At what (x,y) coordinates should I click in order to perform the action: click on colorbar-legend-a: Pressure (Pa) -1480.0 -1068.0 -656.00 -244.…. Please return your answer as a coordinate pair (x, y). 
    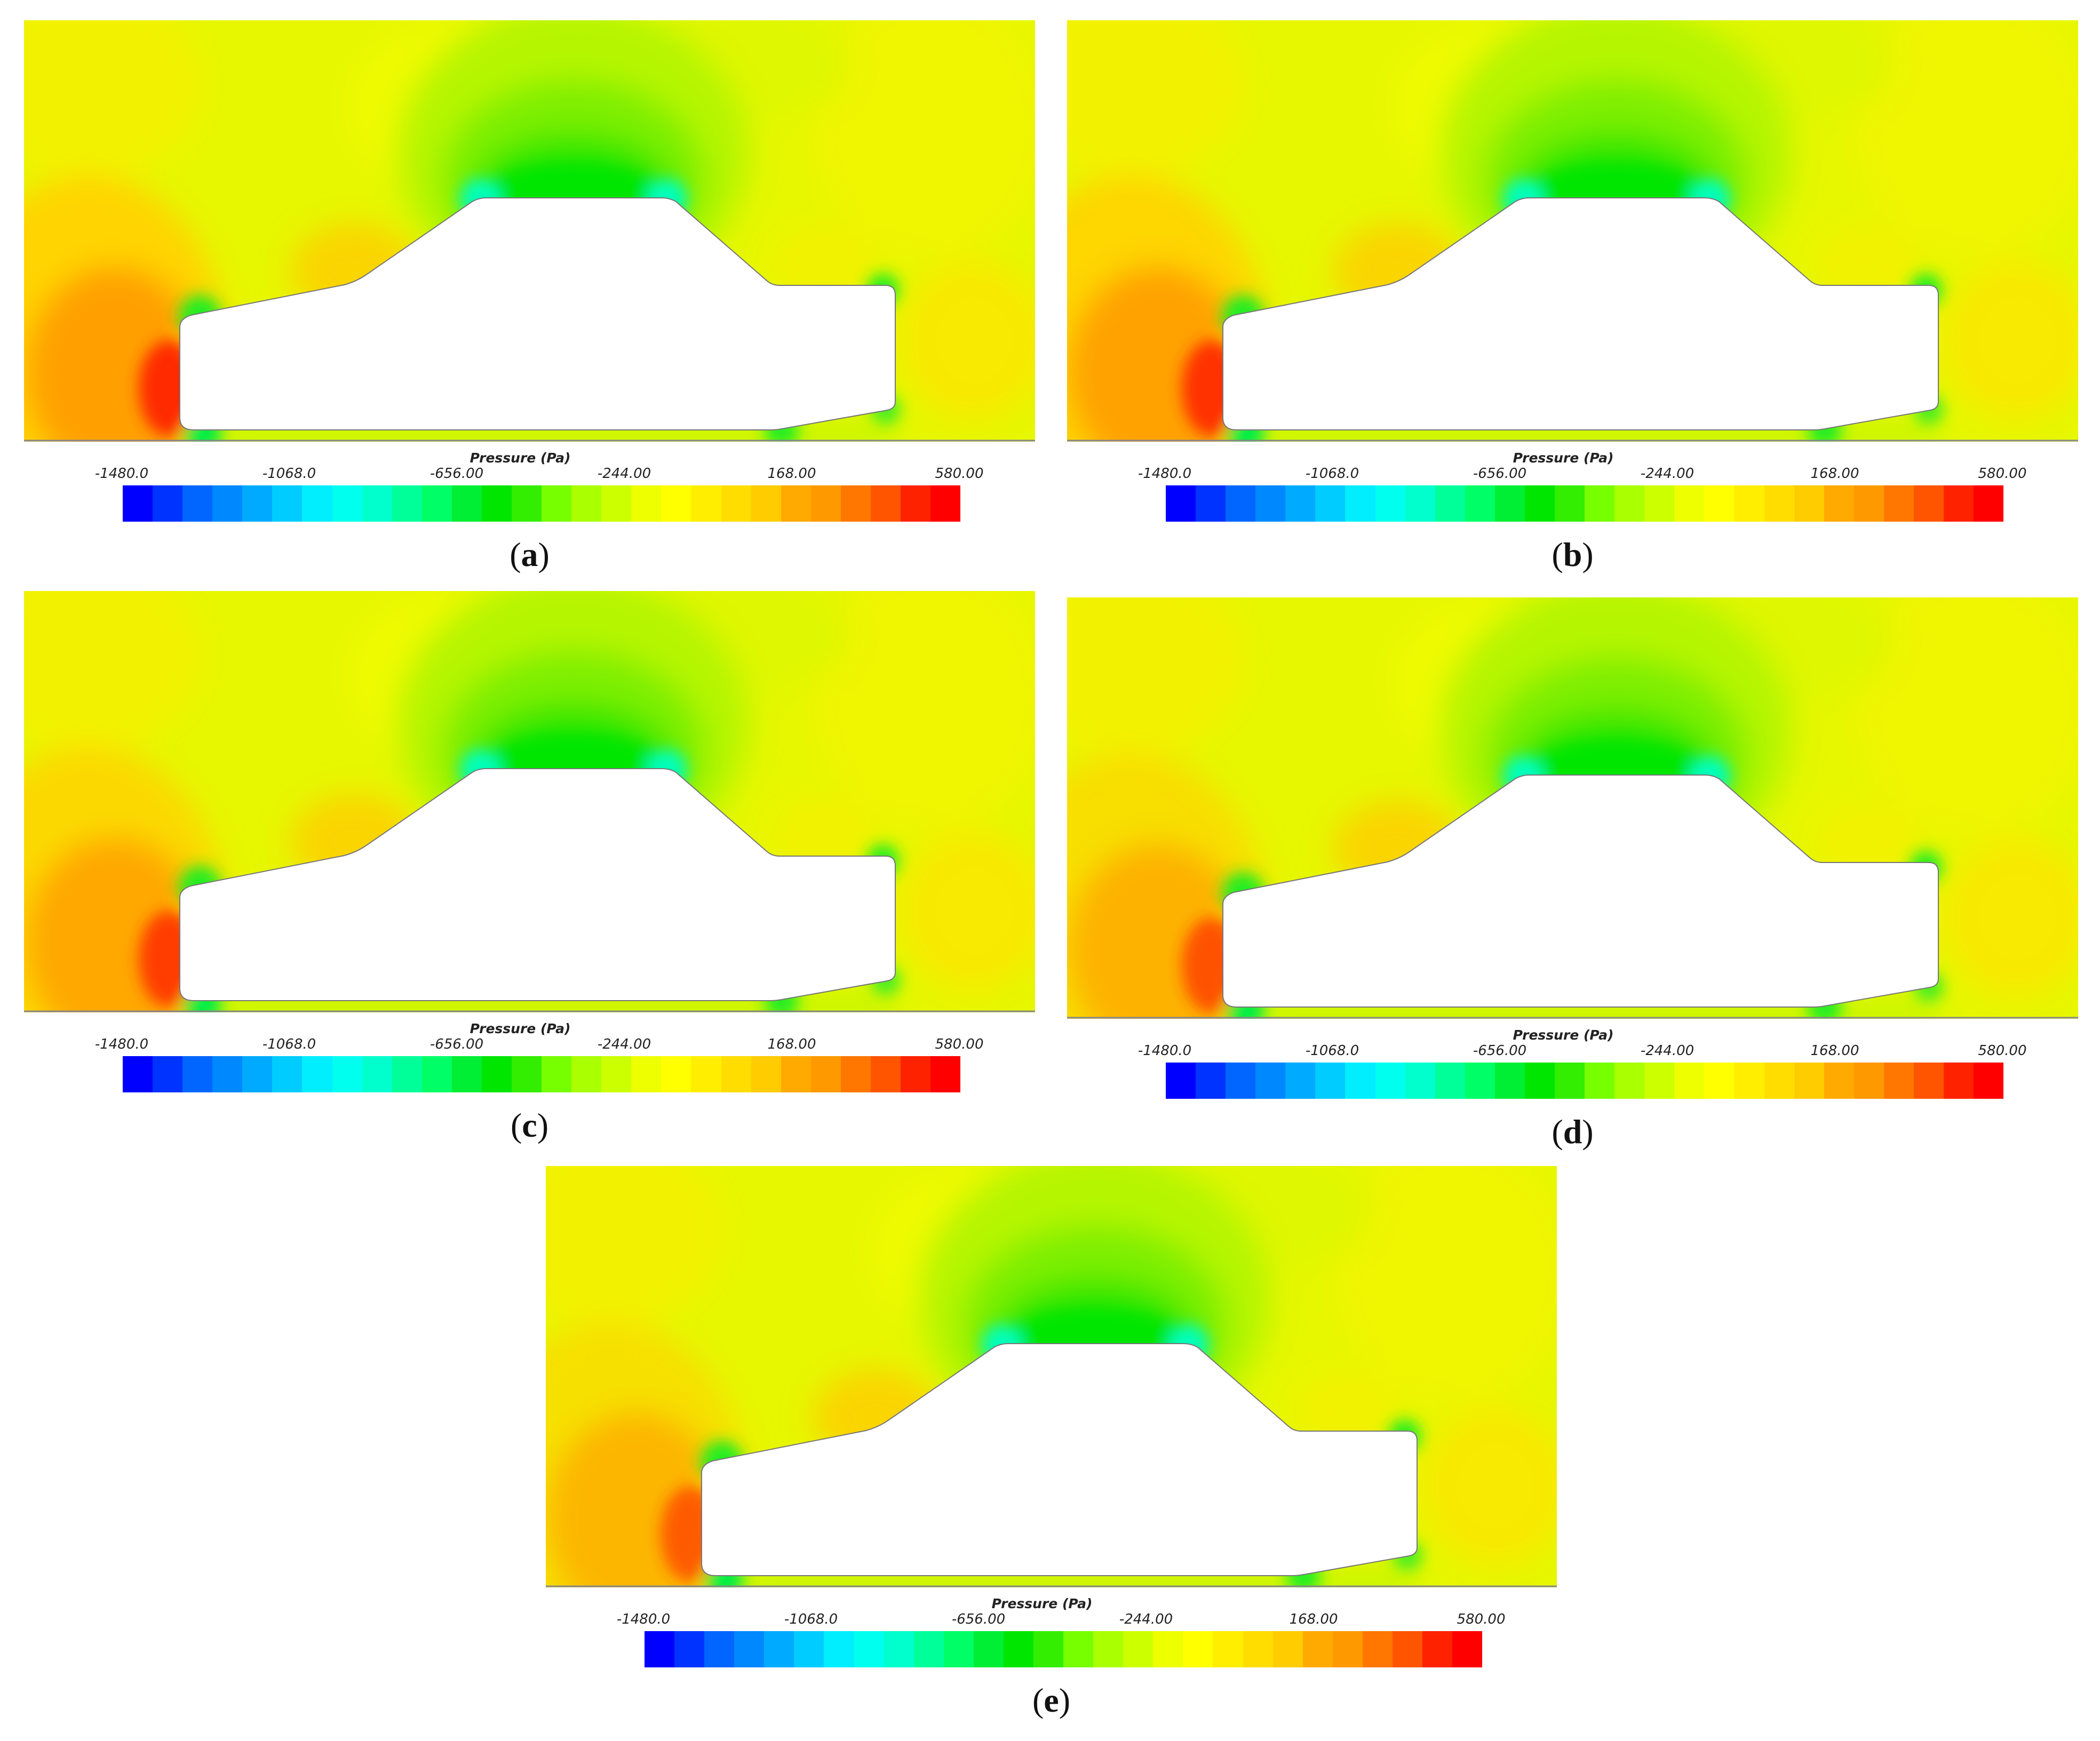
    Looking at the image, I should click on (529, 276).